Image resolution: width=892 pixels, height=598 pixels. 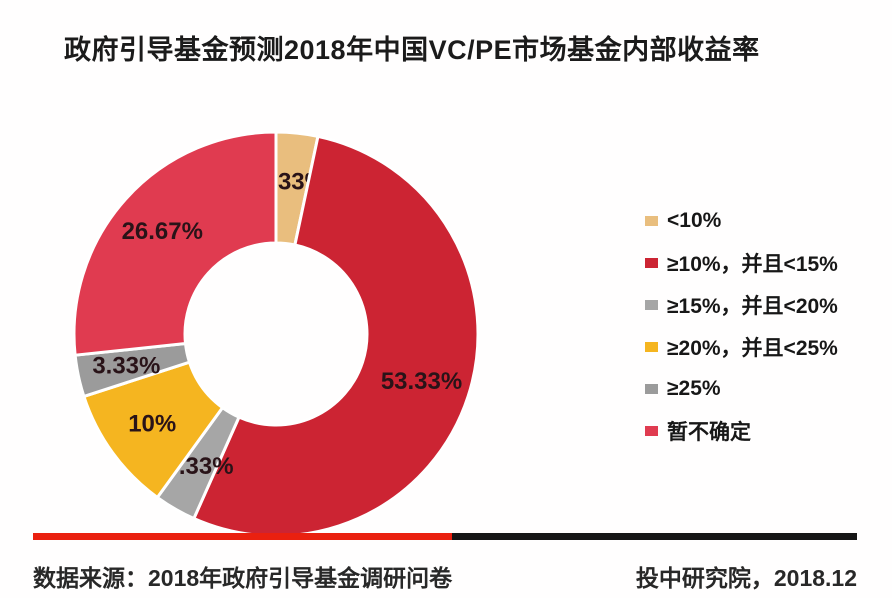 I want to click on slice-value-label: 3.33%, so click(x=126, y=365).